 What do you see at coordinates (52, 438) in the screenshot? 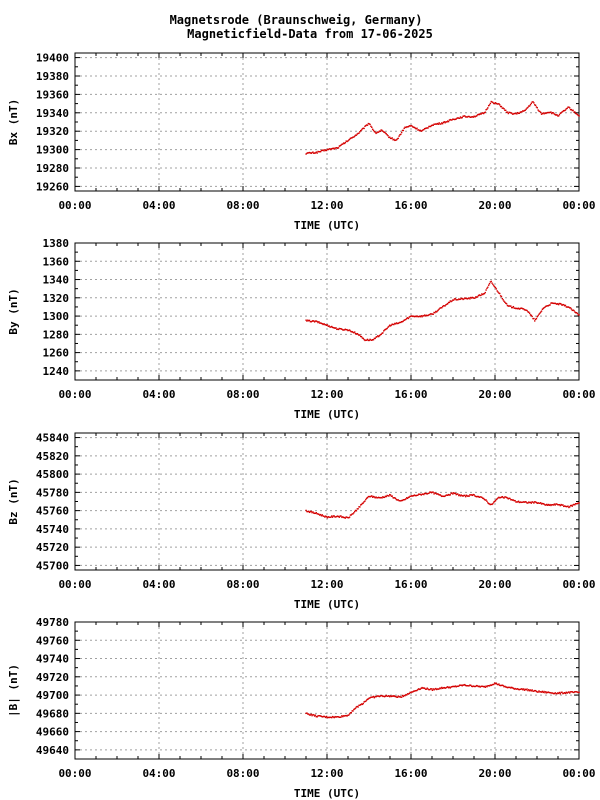
I see `y-tick-label: 45840` at bounding box center [52, 438].